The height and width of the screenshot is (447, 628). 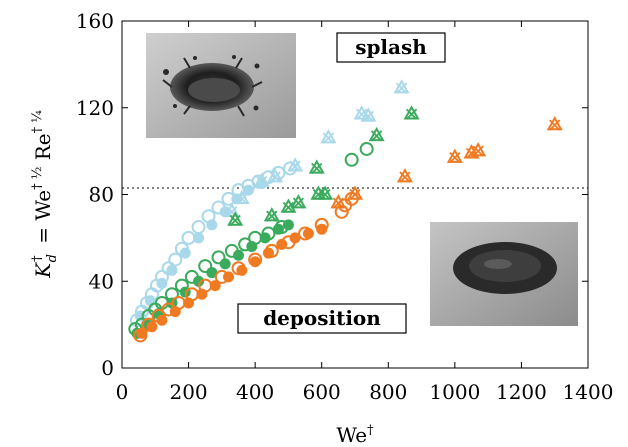 I want to click on y-tick-label: 160, so click(x=95, y=21).